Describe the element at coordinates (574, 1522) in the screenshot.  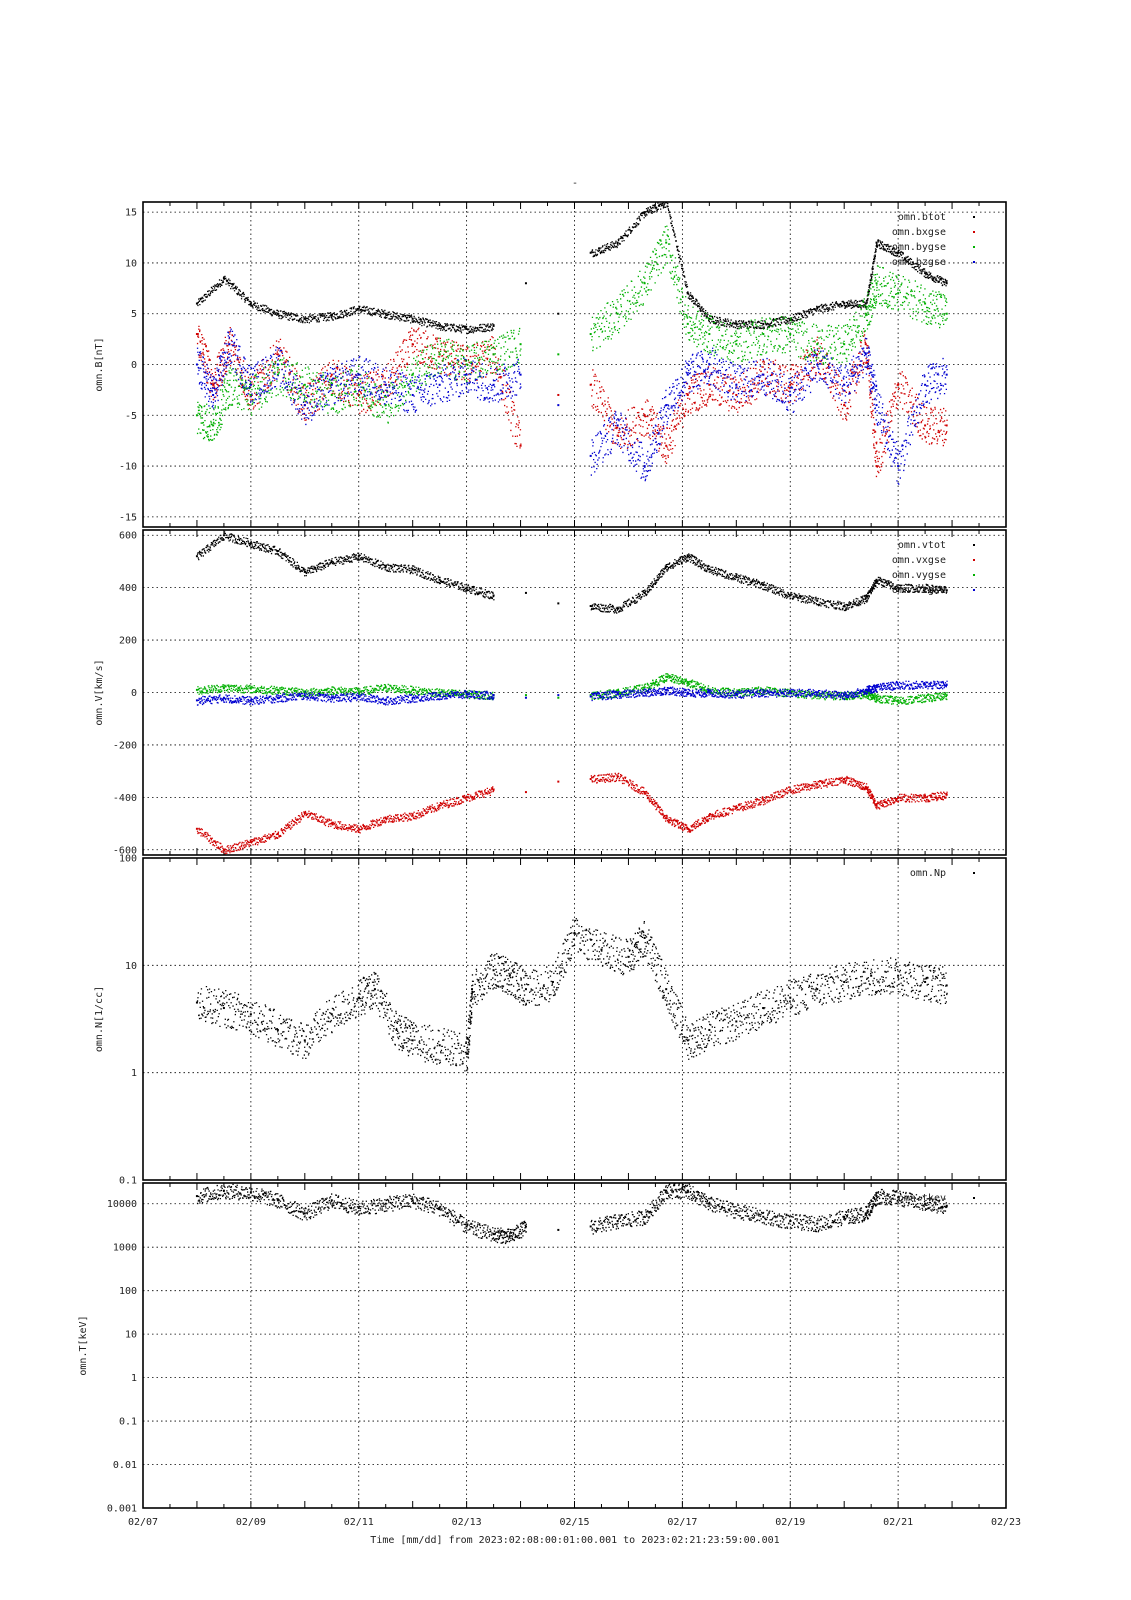
I see `x-tick-label: 02/15` at that location.